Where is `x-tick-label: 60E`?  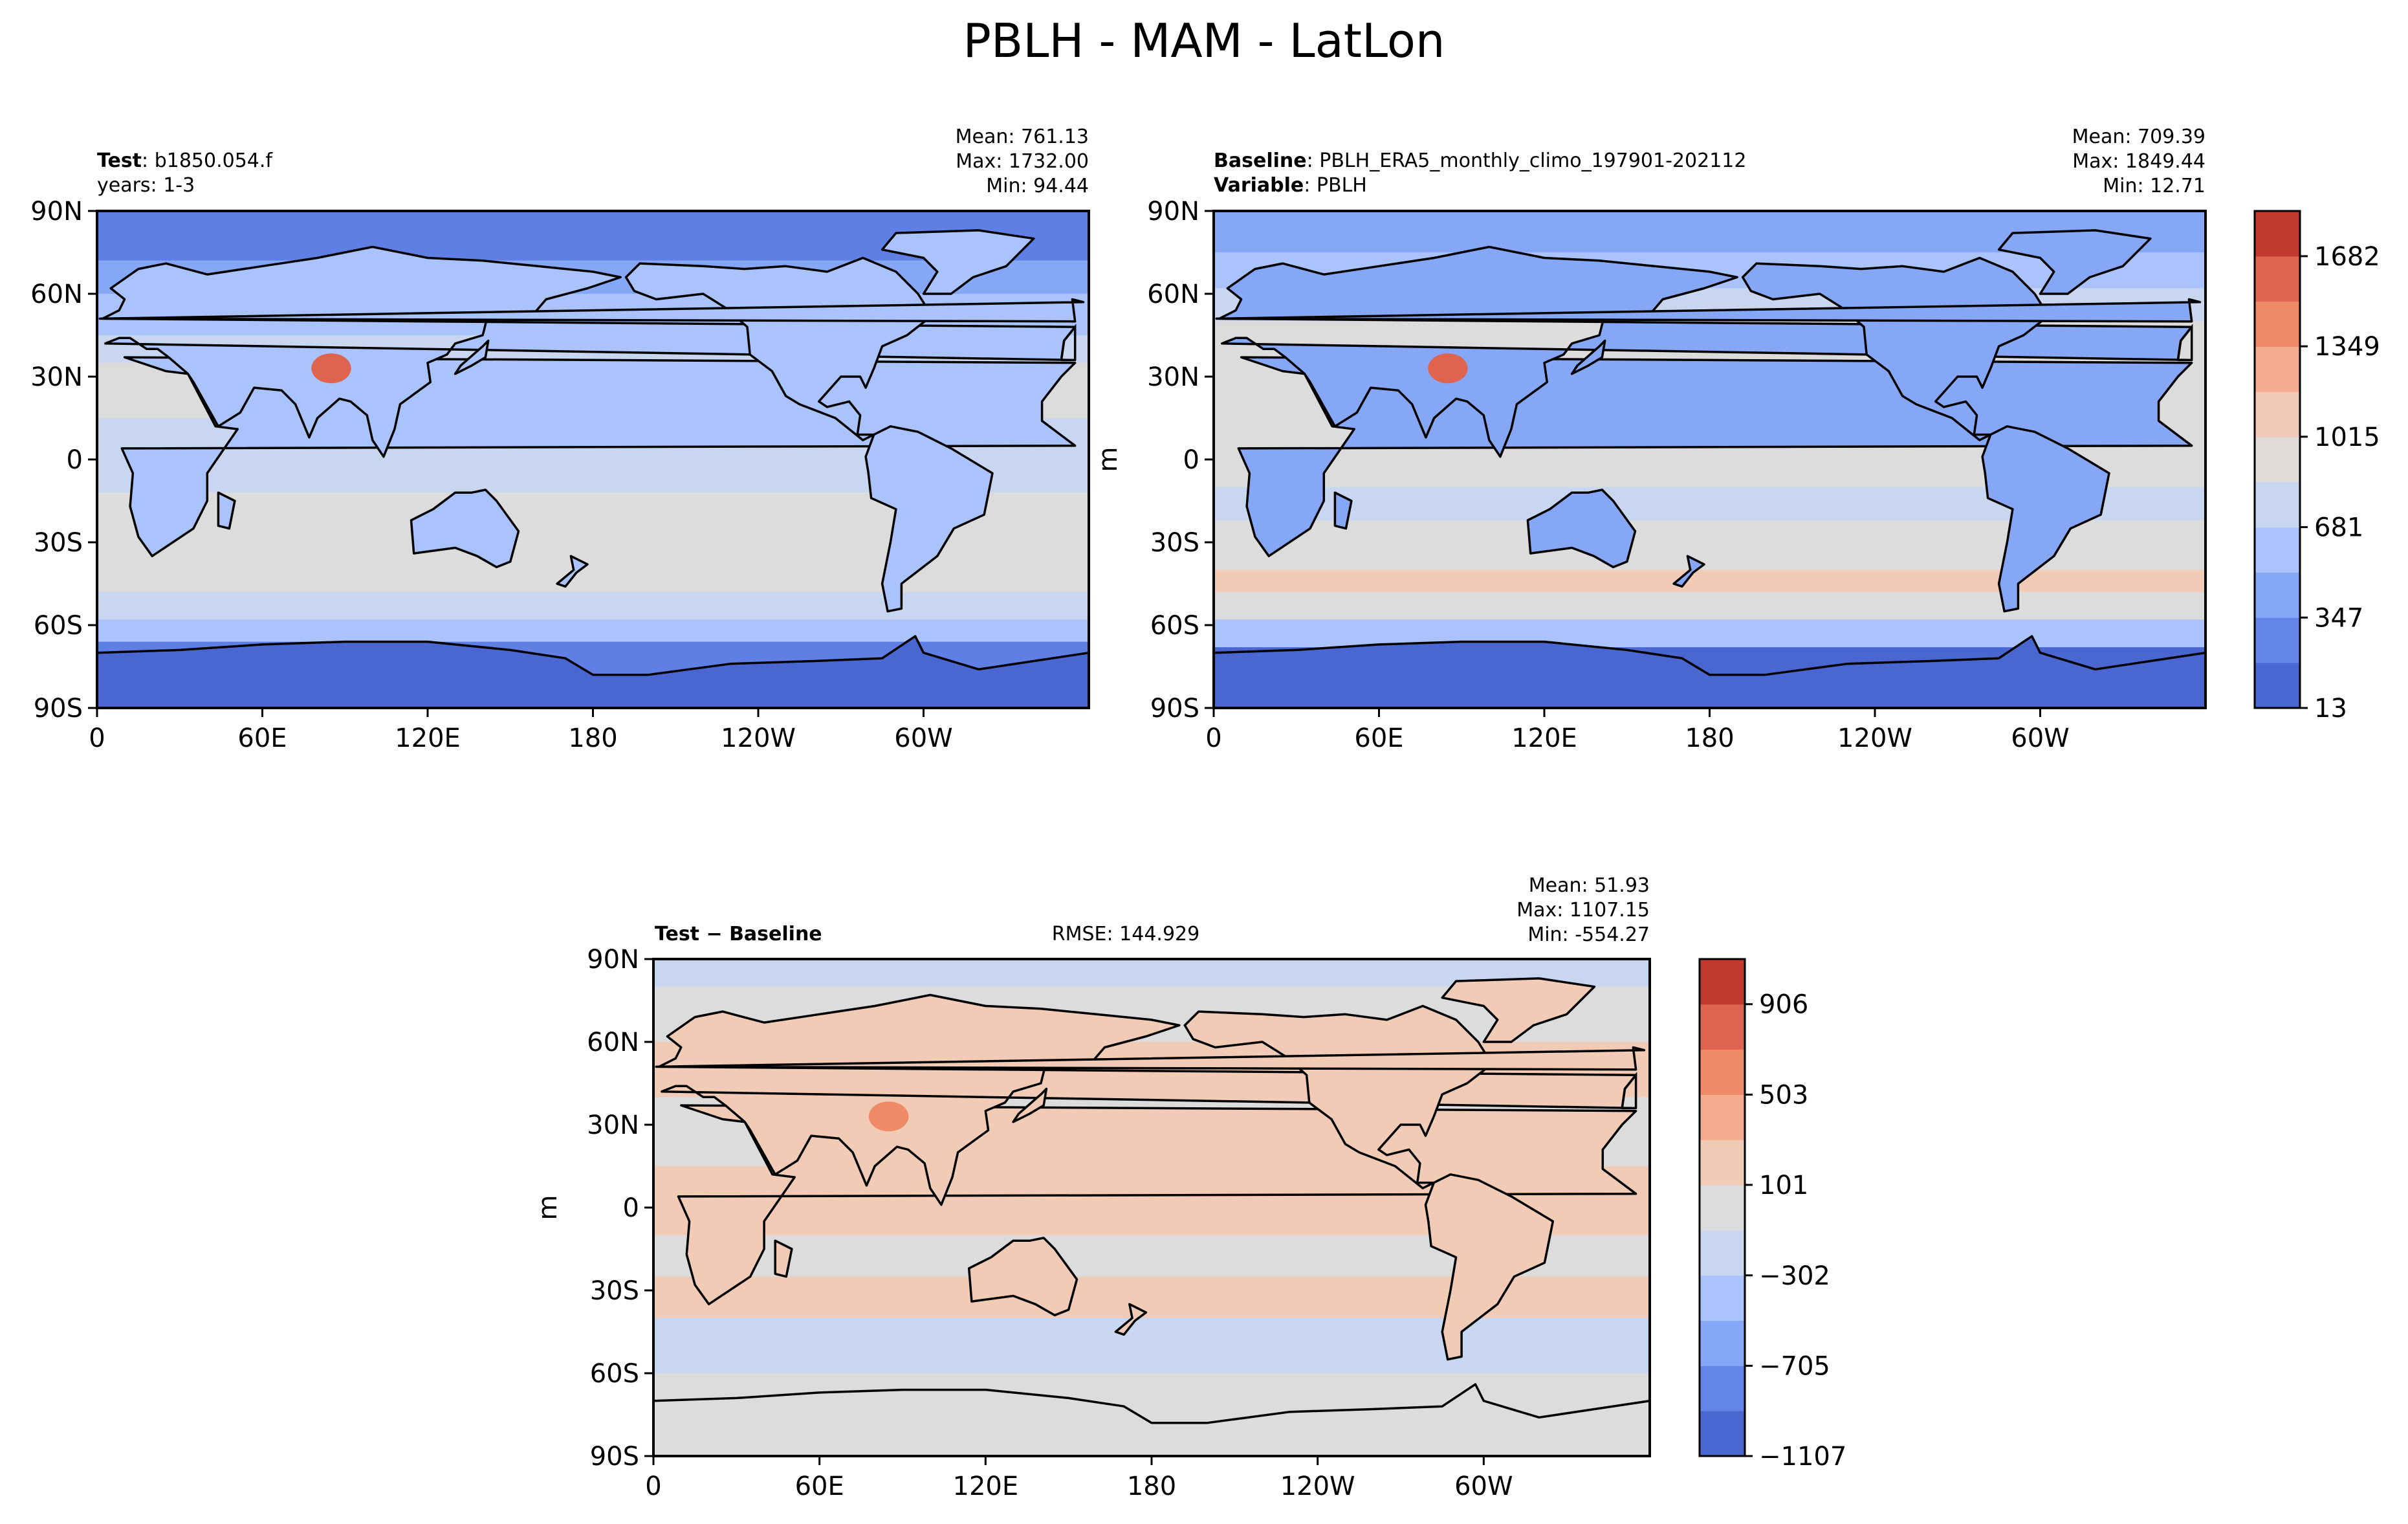 x-tick-label: 60E is located at coordinates (1379, 738).